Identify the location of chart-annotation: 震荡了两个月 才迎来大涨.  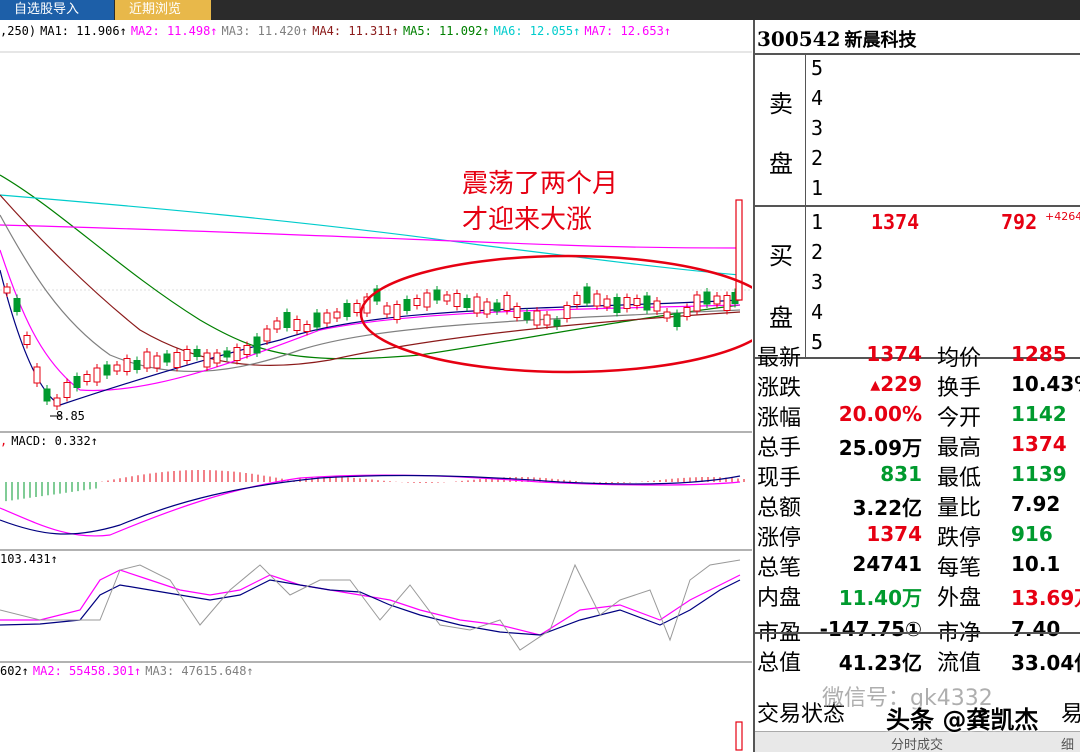
(540, 202).